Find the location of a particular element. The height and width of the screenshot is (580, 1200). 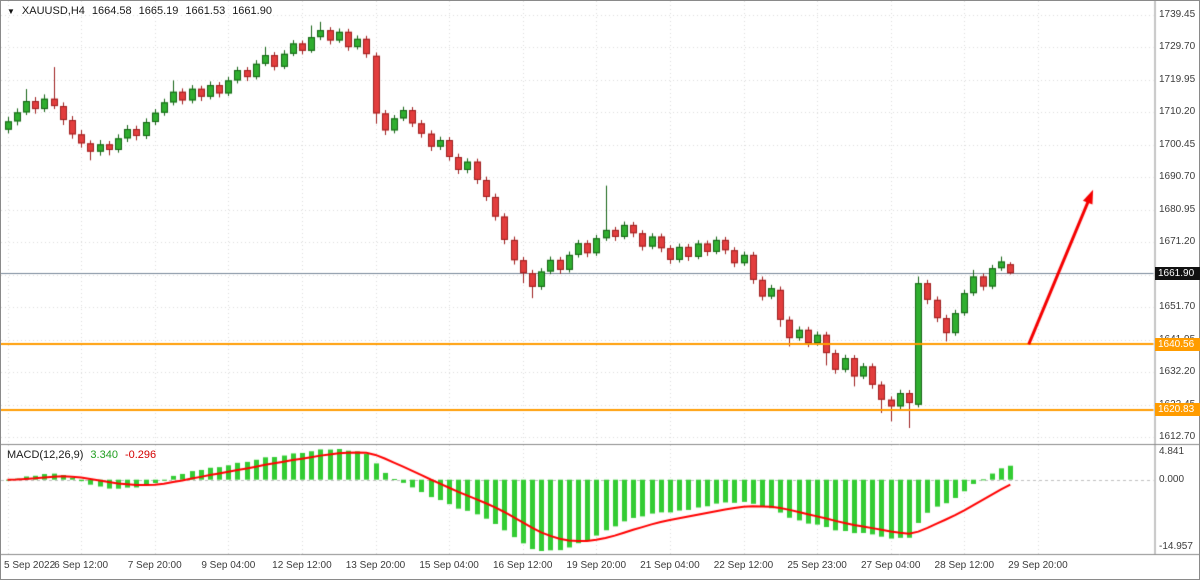

macd-scale-label: 4.841 is located at coordinates (1172, 451).